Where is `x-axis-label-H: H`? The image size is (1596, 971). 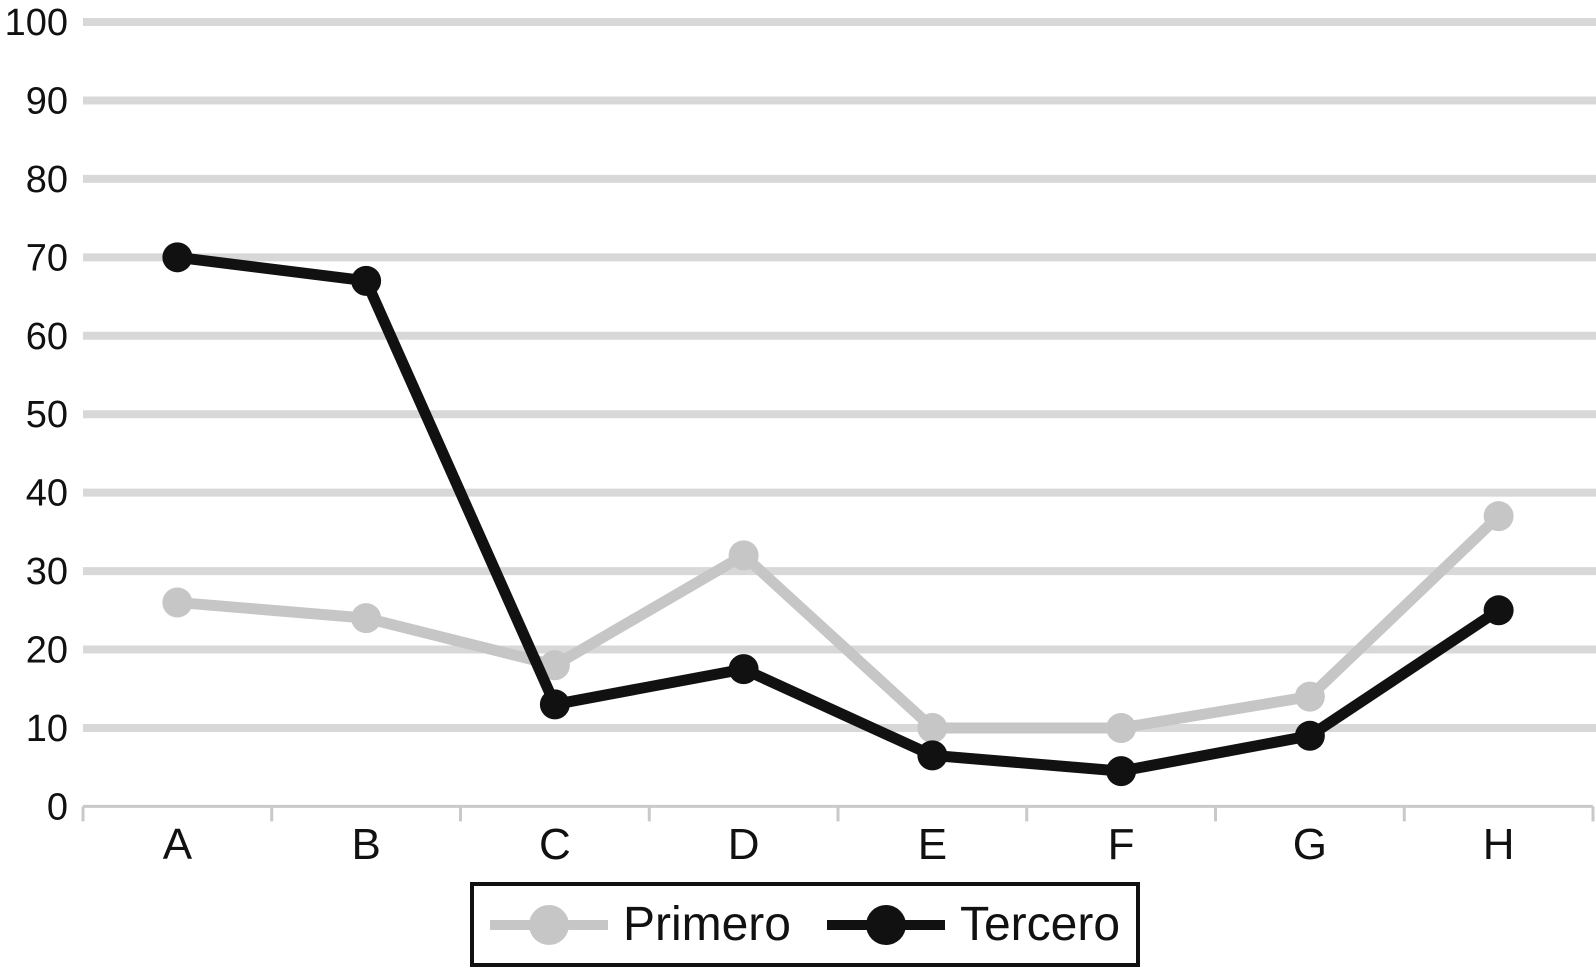 x-axis-label-H: H is located at coordinates (1499, 844).